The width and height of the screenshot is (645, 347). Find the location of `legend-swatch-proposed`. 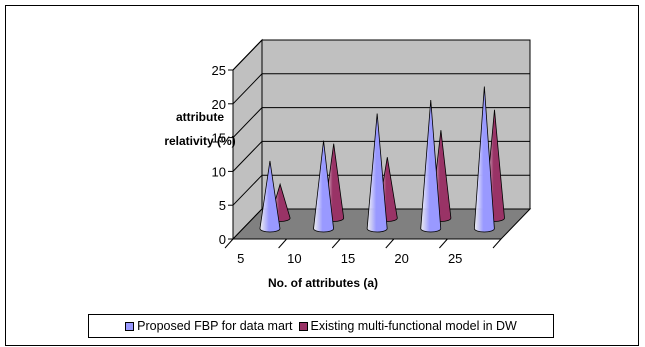

legend-swatch-proposed is located at coordinates (130, 326).